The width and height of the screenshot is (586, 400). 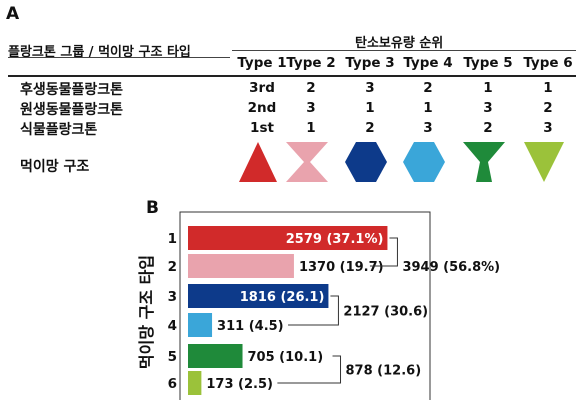 What do you see at coordinates (282, 297) in the screenshot?
I see `bar-value-label-3: 1816 (26.1)` at bounding box center [282, 297].